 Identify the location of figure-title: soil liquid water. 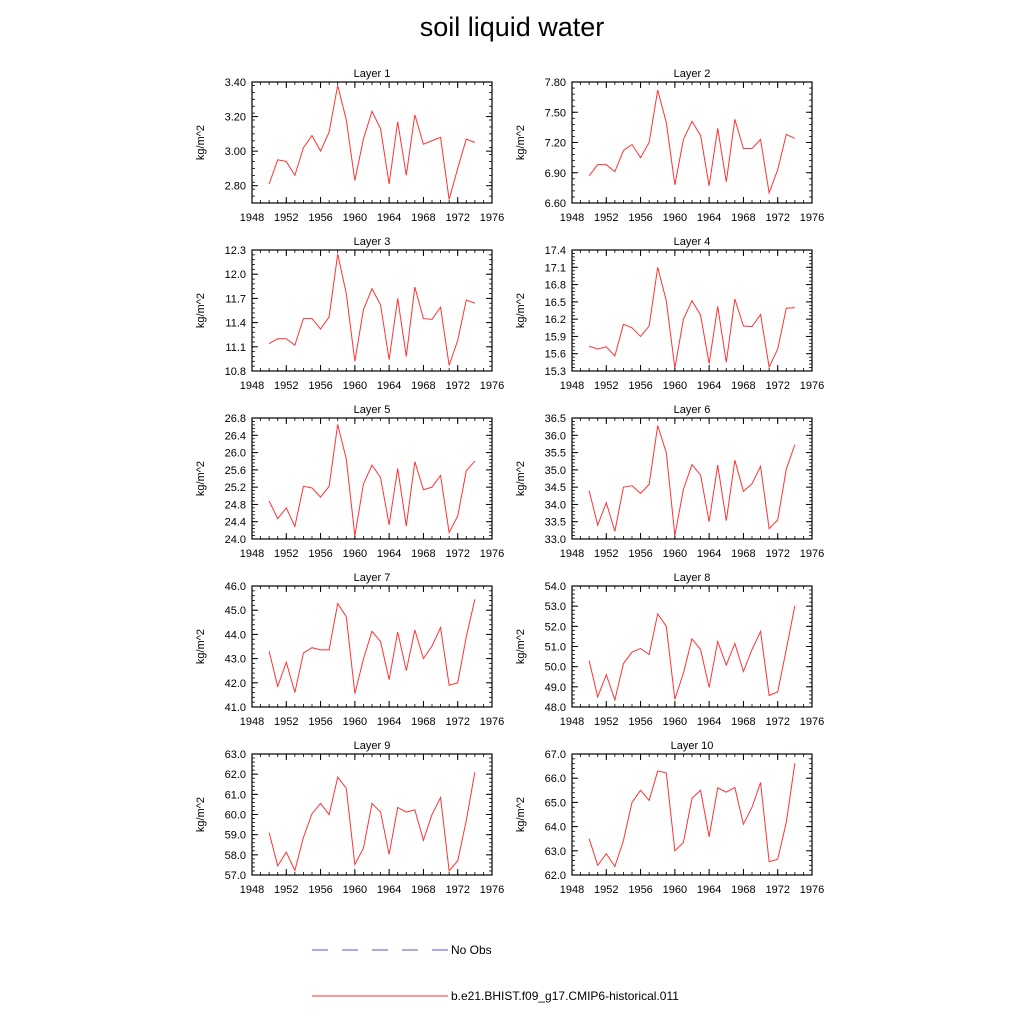
(512, 27).